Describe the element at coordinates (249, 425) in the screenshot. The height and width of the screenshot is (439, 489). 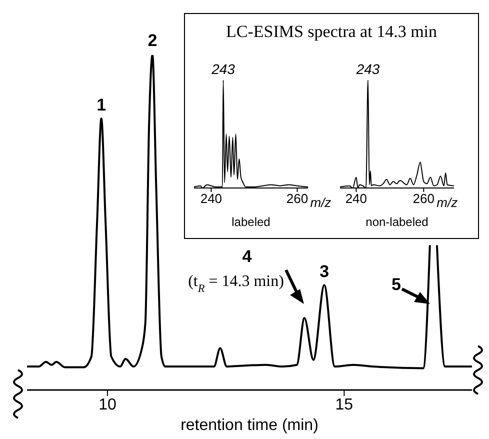
I see `x-axis-title: retention time (min)` at that location.